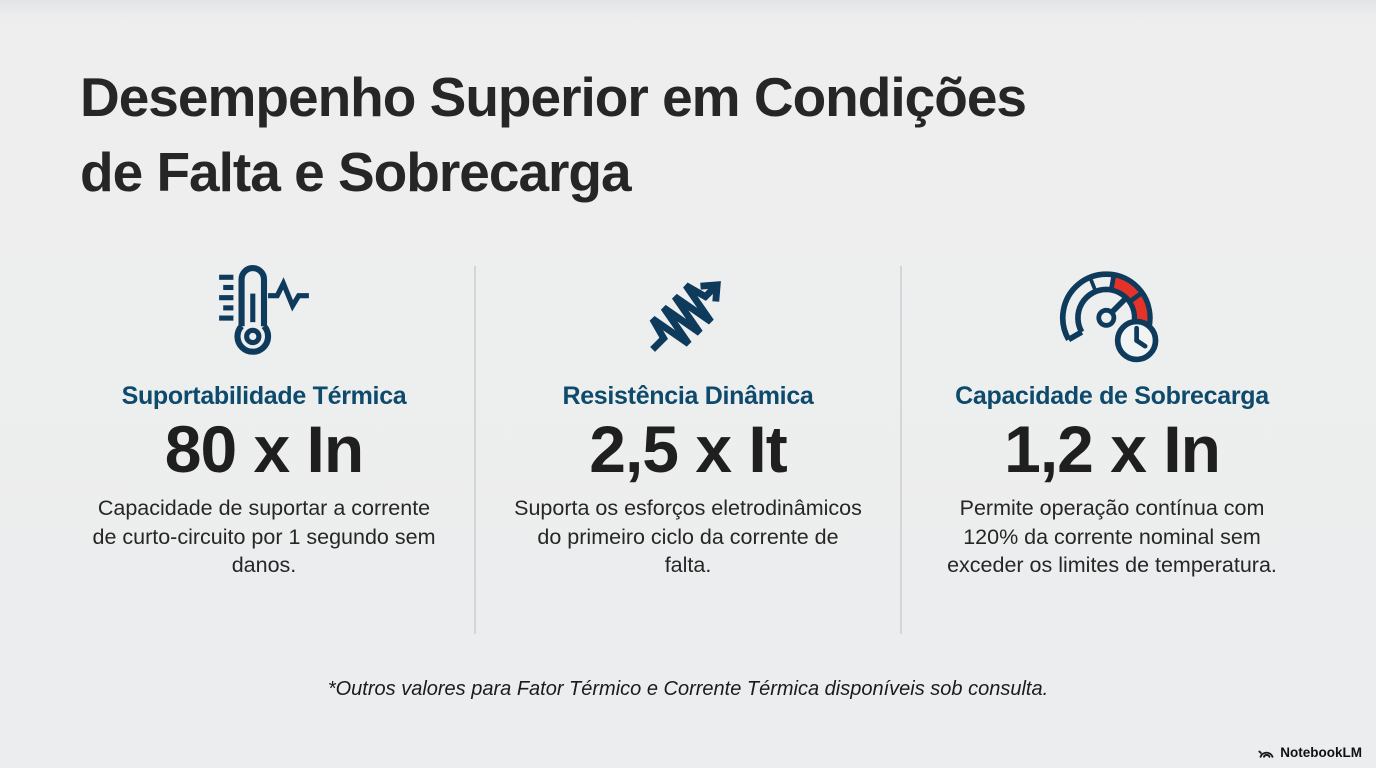 The height and width of the screenshot is (768, 1376). Describe the element at coordinates (688, 314) in the screenshot. I see `spring-arrow-icon` at that location.